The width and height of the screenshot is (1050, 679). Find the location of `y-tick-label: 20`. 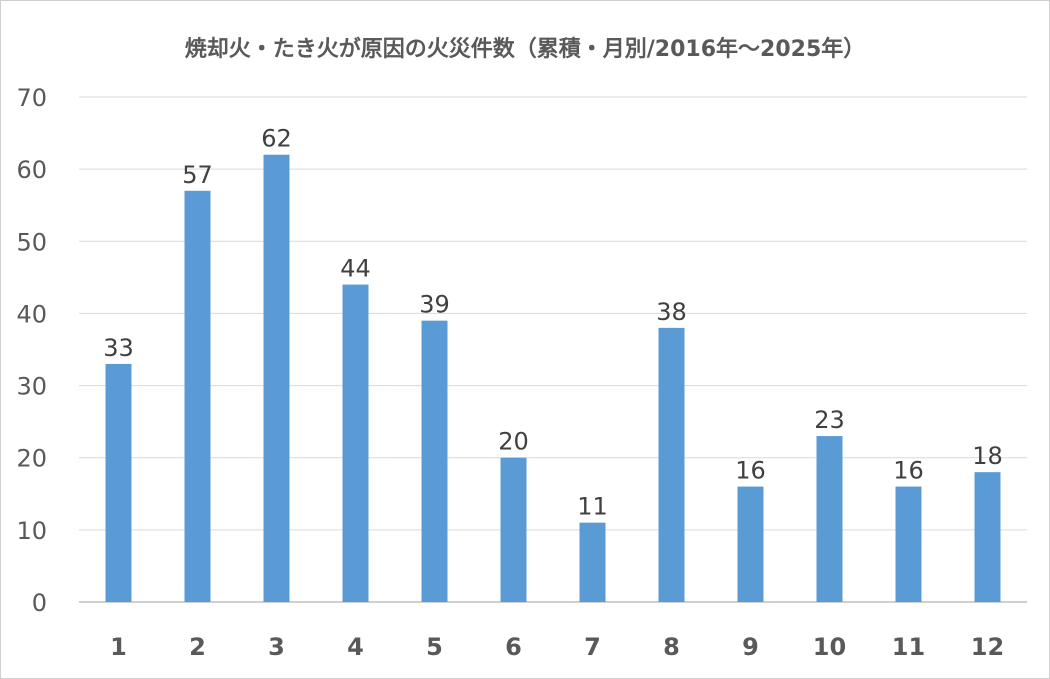

y-tick-label: 20 is located at coordinates (31, 459).